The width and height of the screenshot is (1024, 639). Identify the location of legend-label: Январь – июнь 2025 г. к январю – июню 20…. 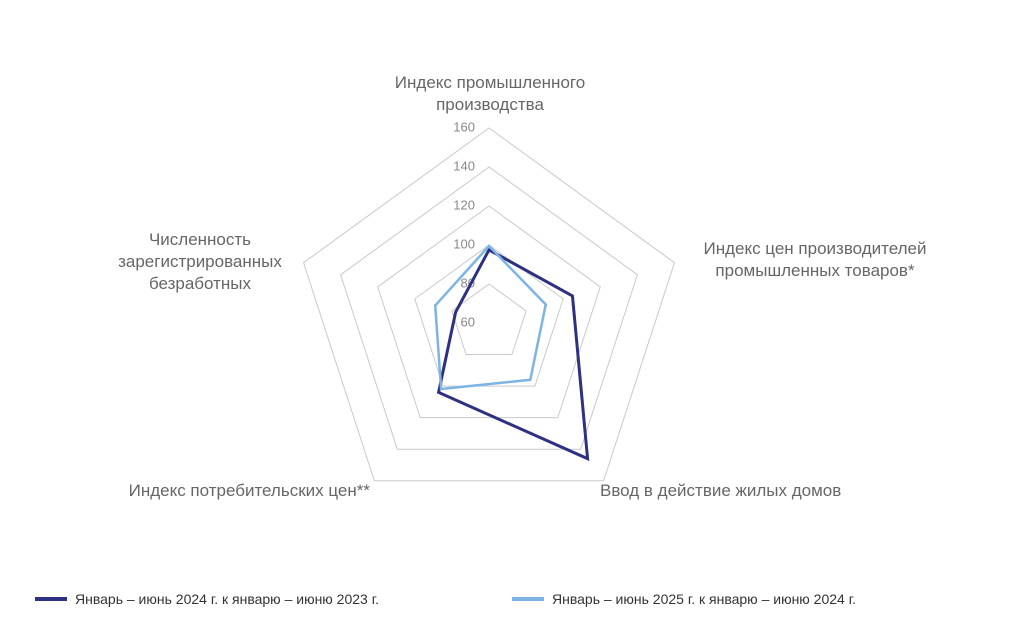
(704, 599).